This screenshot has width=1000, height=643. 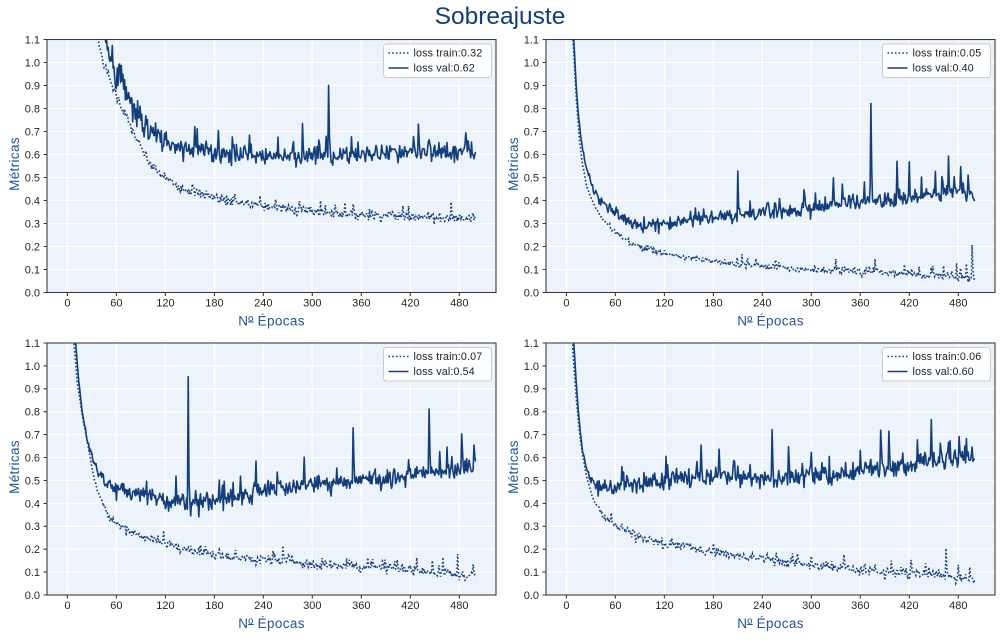 What do you see at coordinates (947, 357) in the screenshot?
I see `svg-text: loss train:0.06` at bounding box center [947, 357].